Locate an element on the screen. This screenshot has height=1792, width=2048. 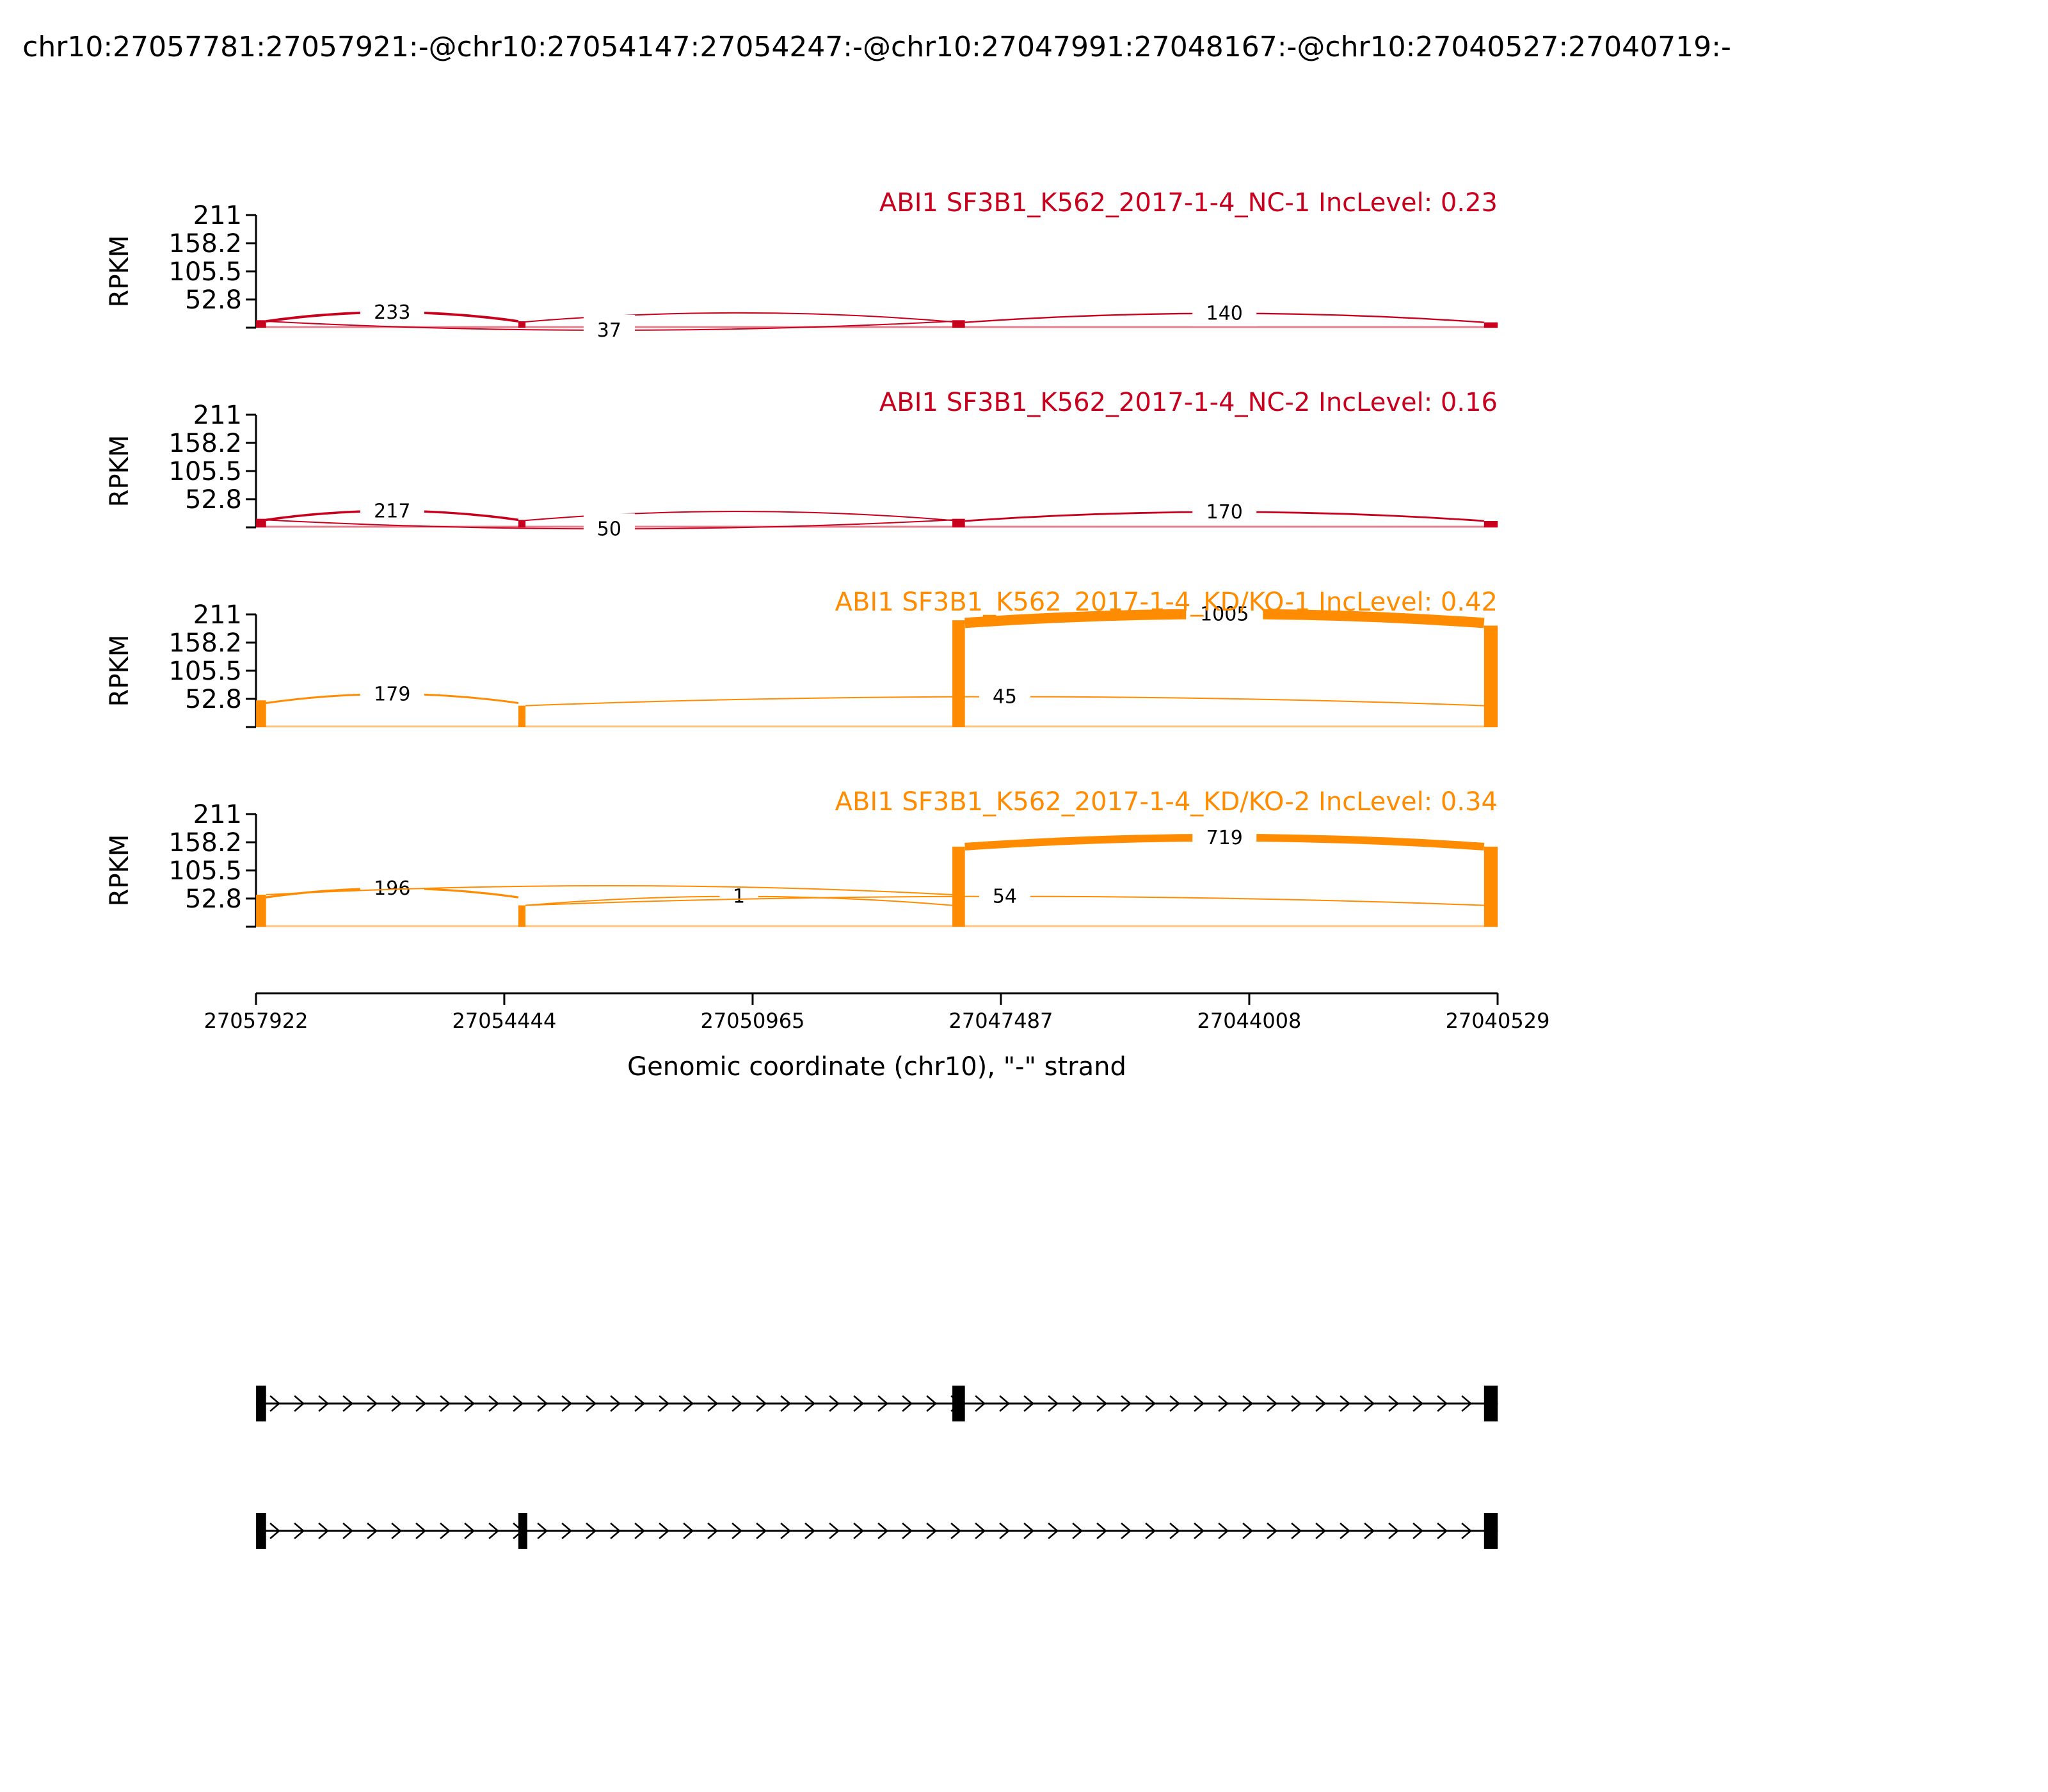
x-tick-label: 27054444 is located at coordinates (504, 1021).